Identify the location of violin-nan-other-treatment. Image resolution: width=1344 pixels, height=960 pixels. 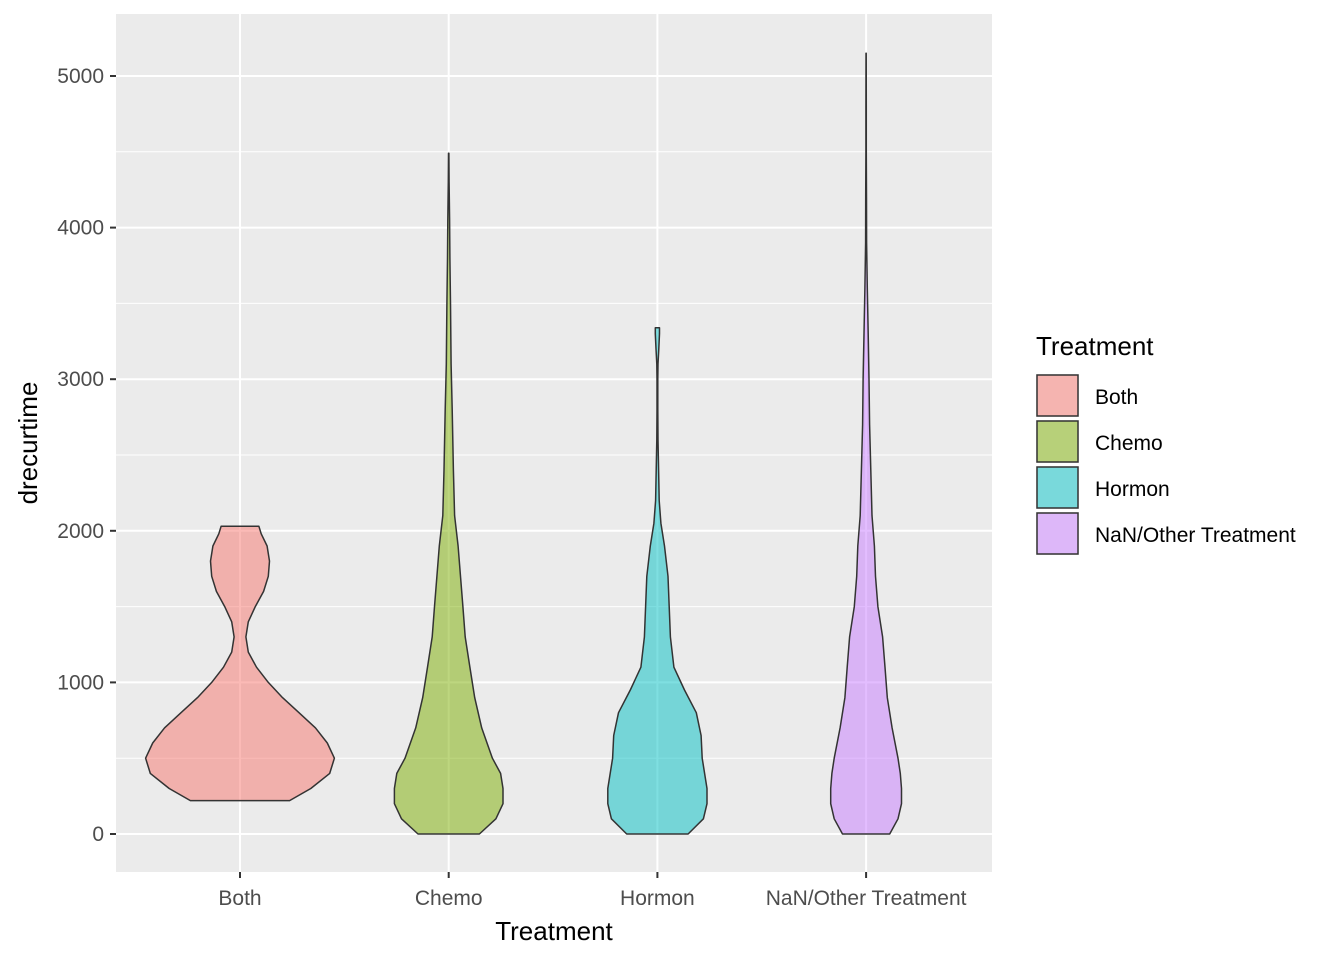
(866, 443).